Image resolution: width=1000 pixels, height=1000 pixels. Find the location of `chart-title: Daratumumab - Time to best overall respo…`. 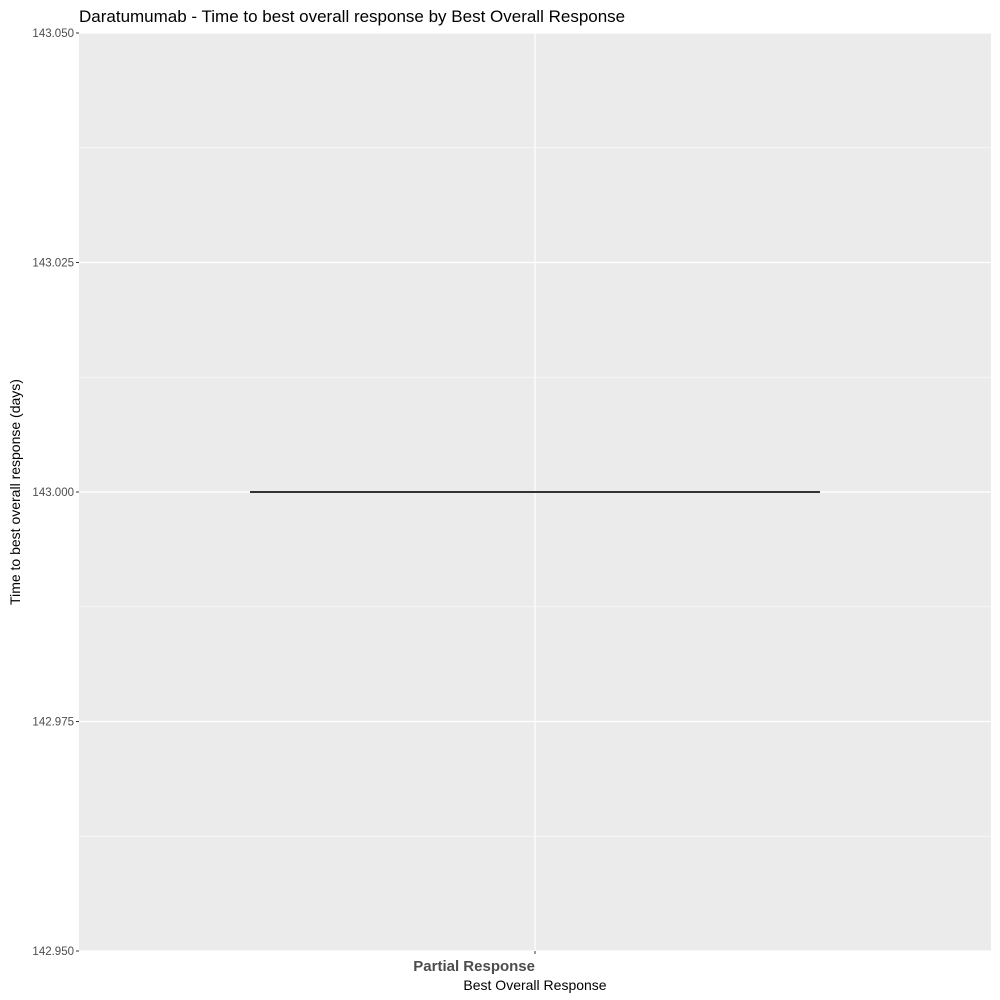

chart-title: Daratumumab - Time to best overall respo… is located at coordinates (352, 16).